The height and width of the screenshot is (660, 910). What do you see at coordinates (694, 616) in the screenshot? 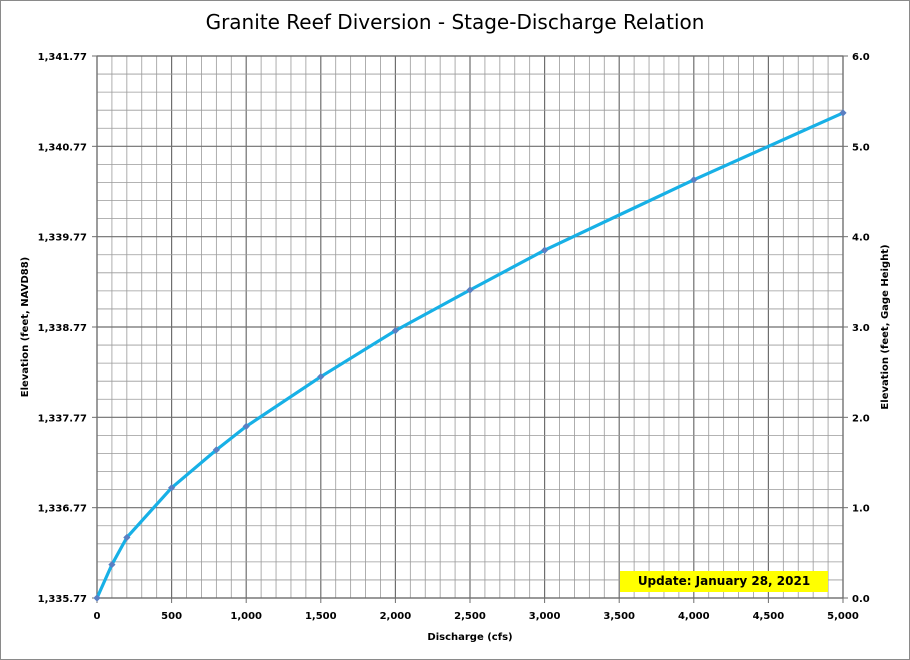
I see `x-tick-label: 4,000` at bounding box center [694, 616].